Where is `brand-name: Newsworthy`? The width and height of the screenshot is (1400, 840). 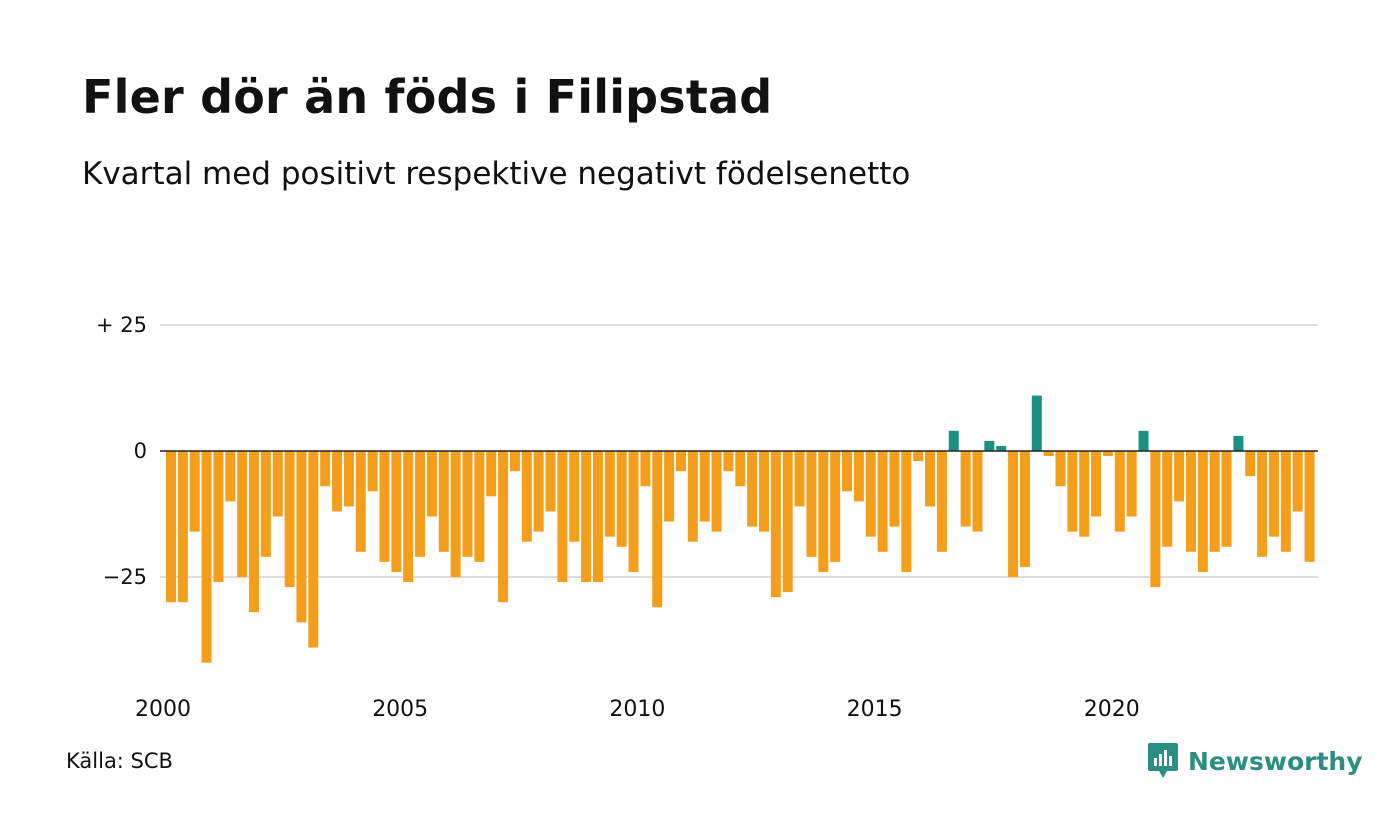
brand-name: Newsworthy is located at coordinates (1275, 761).